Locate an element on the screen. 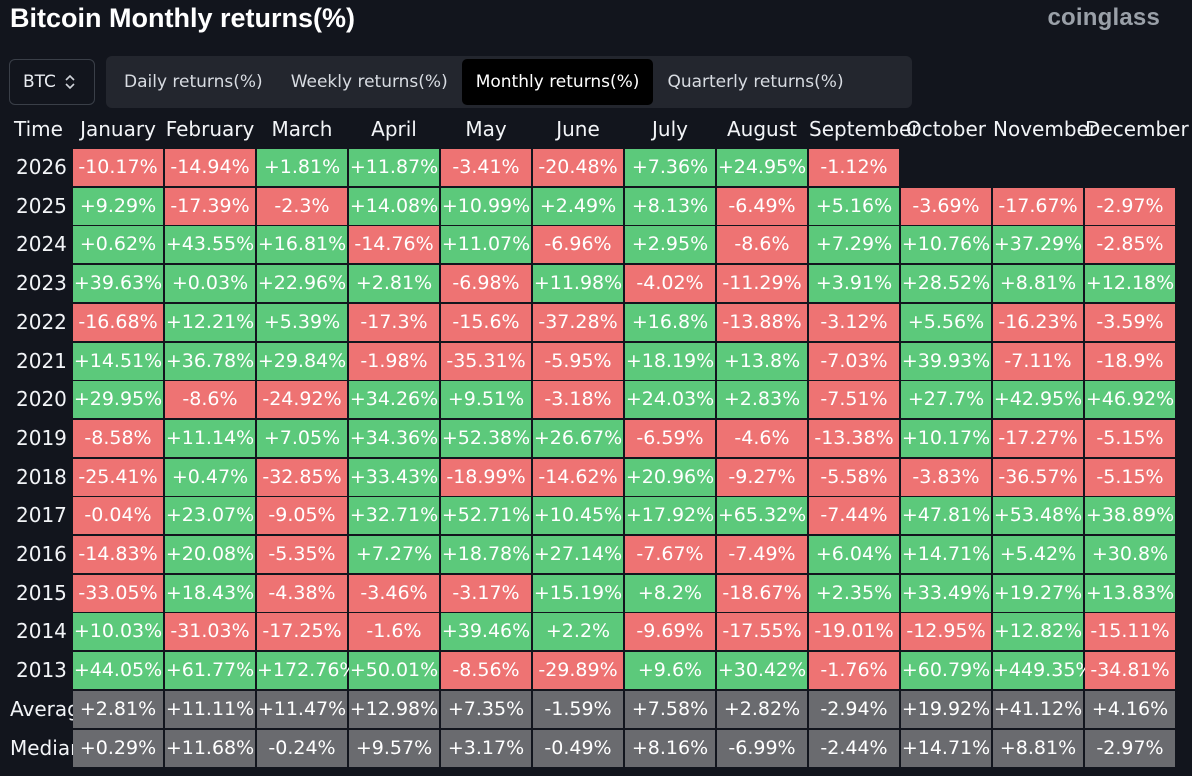 Image resolution: width=1192 pixels, height=776 pixels. tab-monthly-returns: Monthly returns(%) is located at coordinates (557, 82).